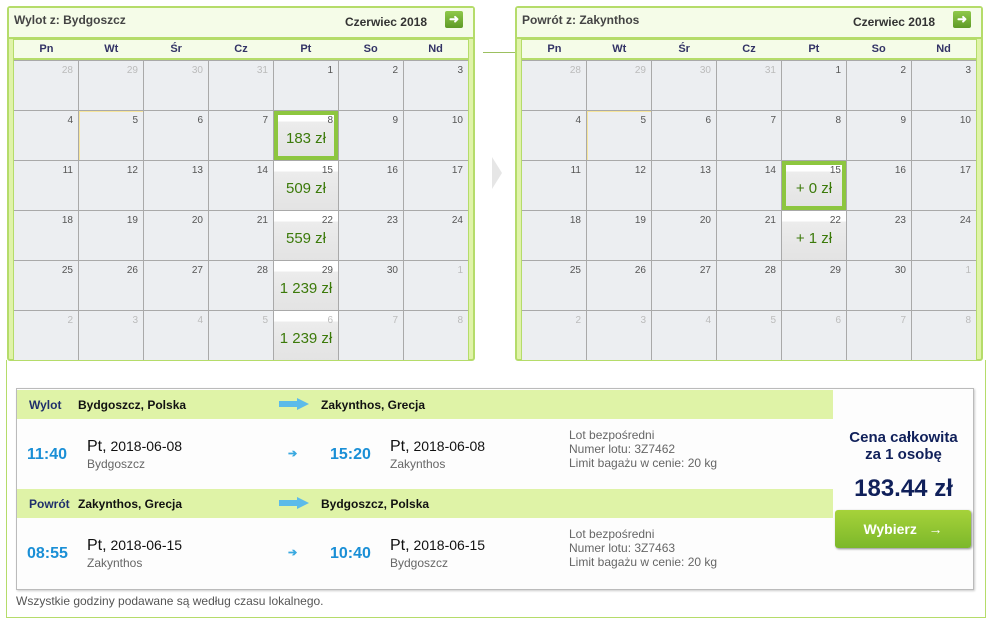 The width and height of the screenshot is (989, 622). What do you see at coordinates (115, 563) in the screenshot?
I see `departure-city: Zakynthos` at bounding box center [115, 563].